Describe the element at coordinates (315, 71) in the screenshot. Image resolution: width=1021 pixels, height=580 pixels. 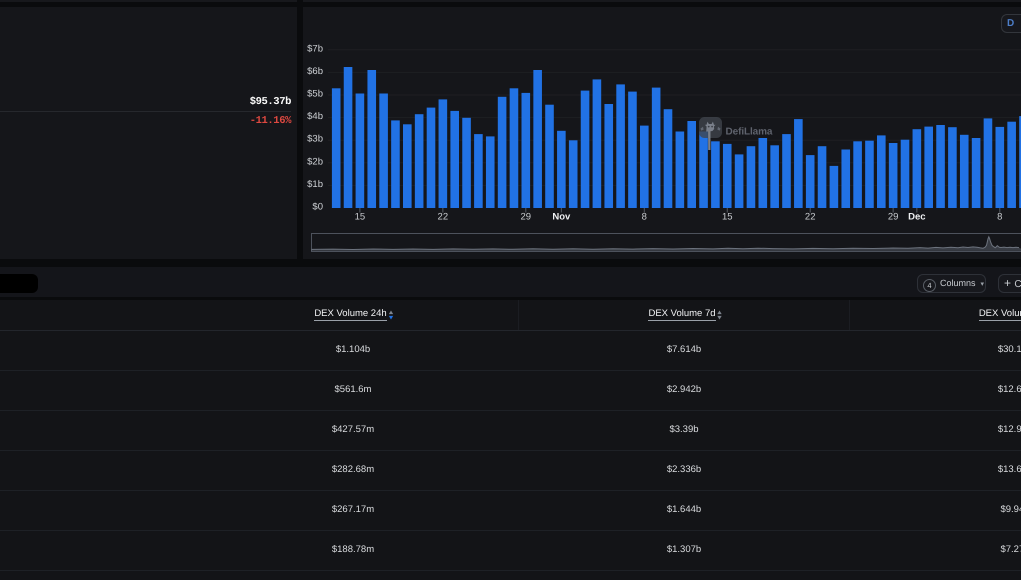
I see `svg-text: $6b` at that location.